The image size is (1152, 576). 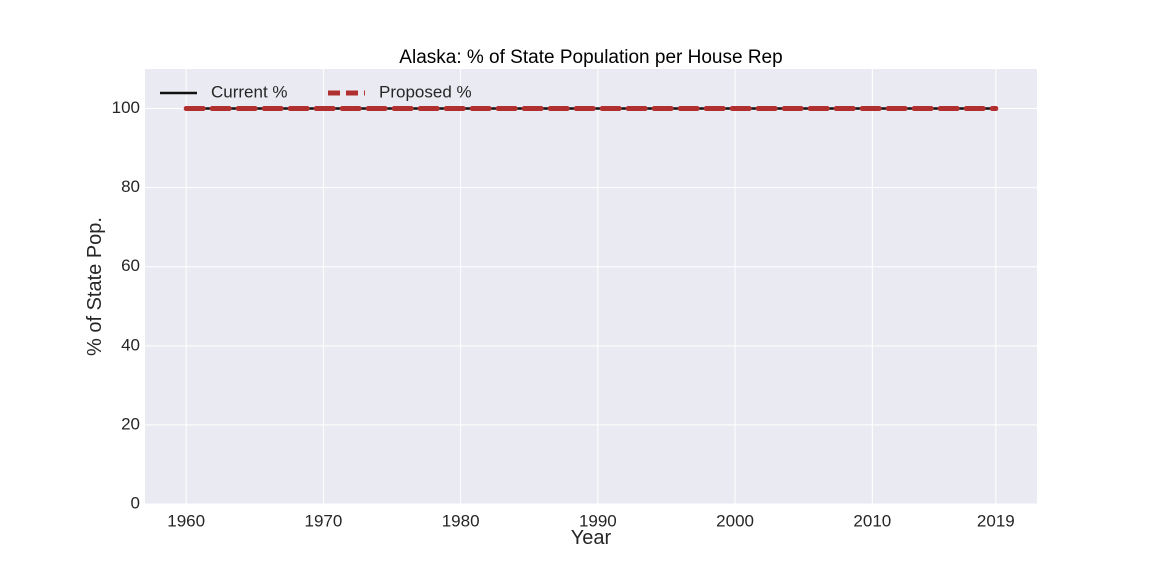 What do you see at coordinates (130, 344) in the screenshot?
I see `y-tick-label: 40` at bounding box center [130, 344].